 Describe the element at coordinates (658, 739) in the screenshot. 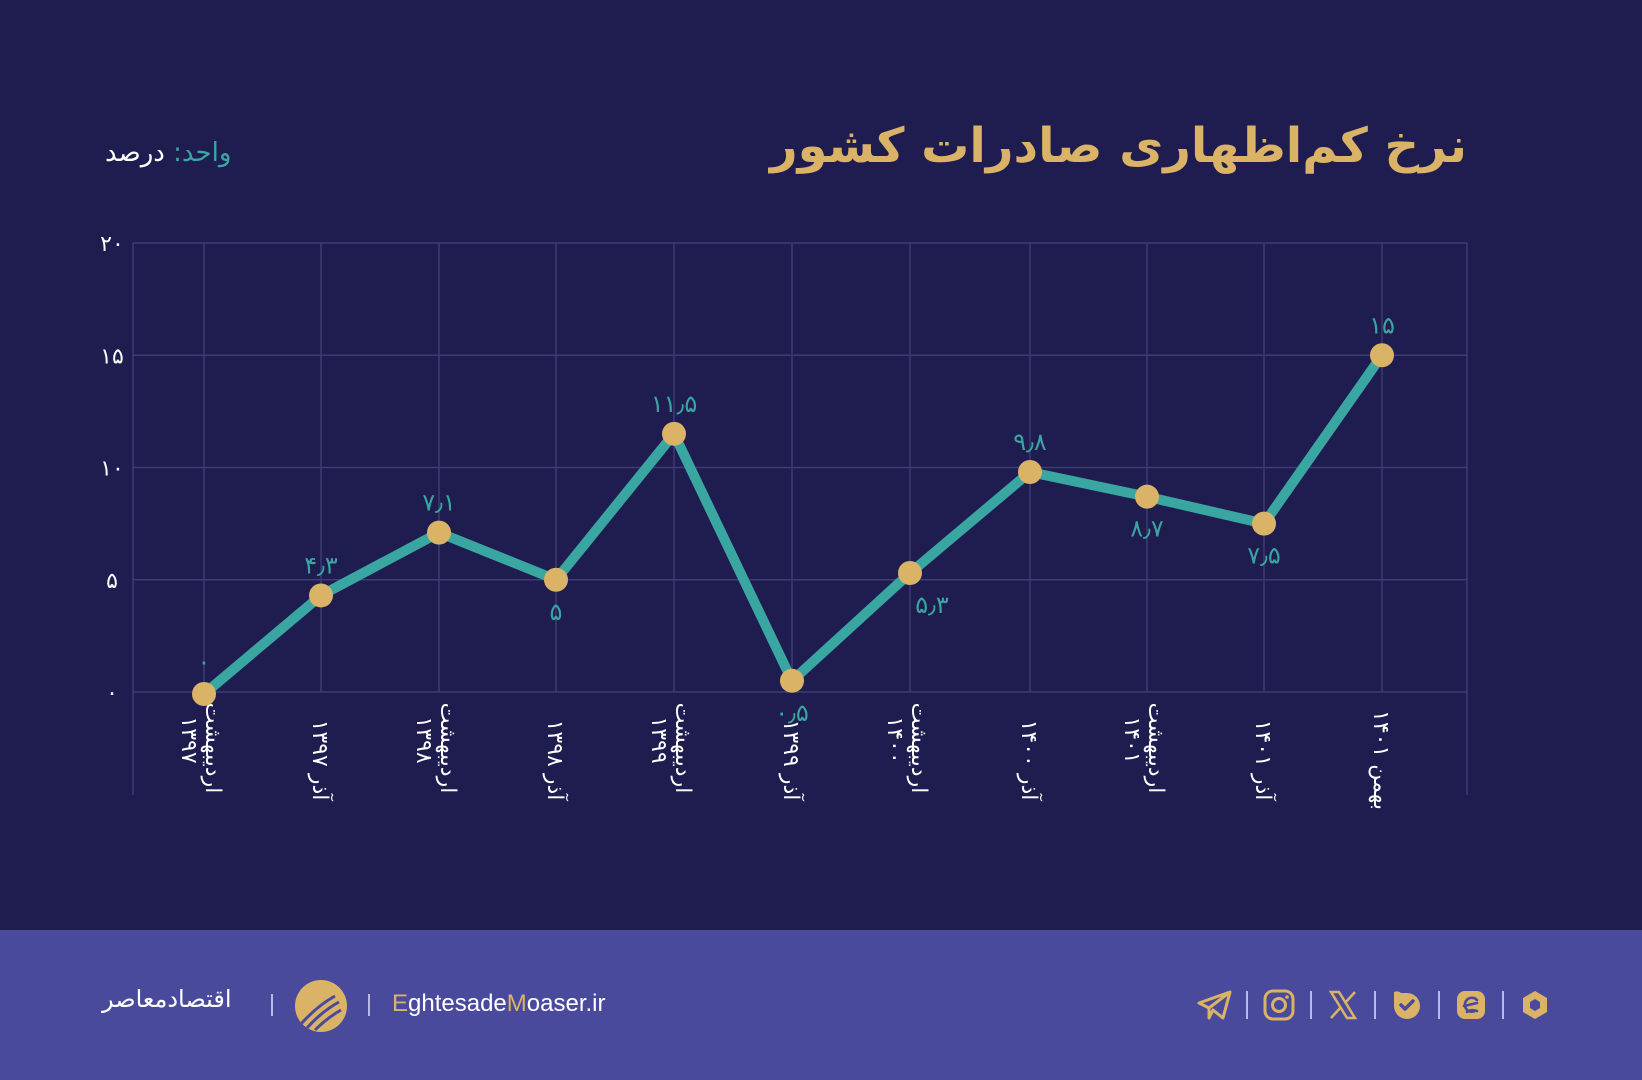

I see `svg-text: ۱۳۹۹` at that location.